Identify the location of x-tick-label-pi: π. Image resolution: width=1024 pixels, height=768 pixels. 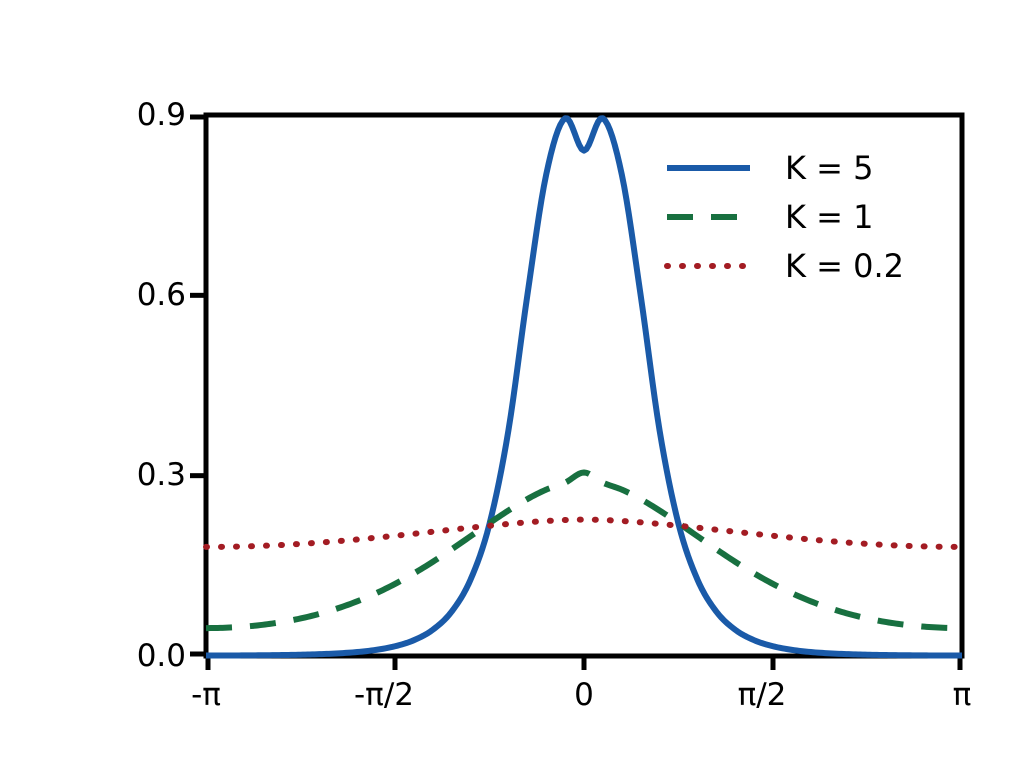
(962, 695).